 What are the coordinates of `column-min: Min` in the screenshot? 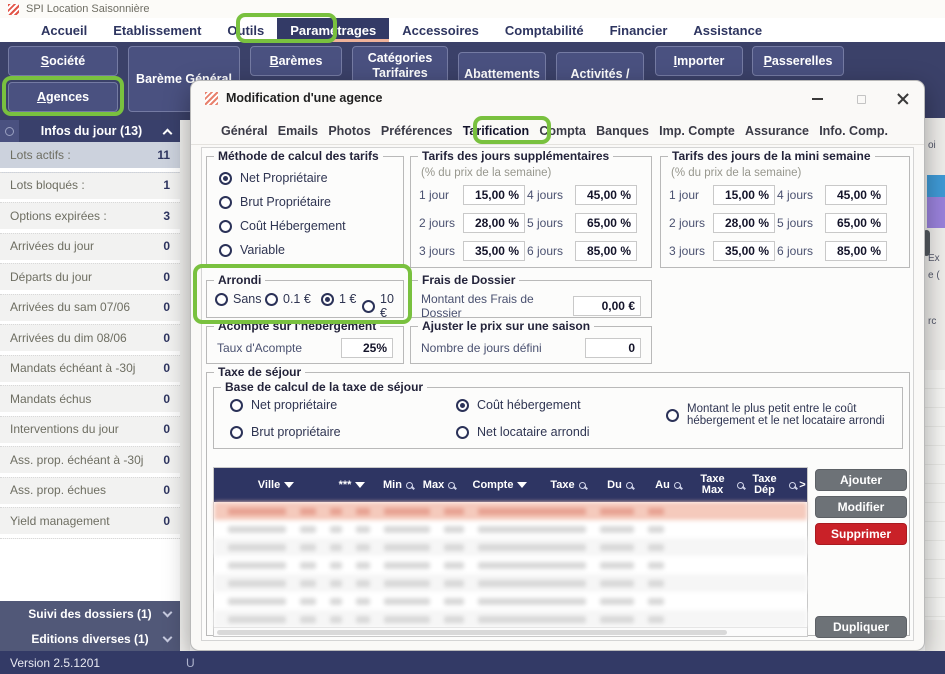 It's located at (398, 485).